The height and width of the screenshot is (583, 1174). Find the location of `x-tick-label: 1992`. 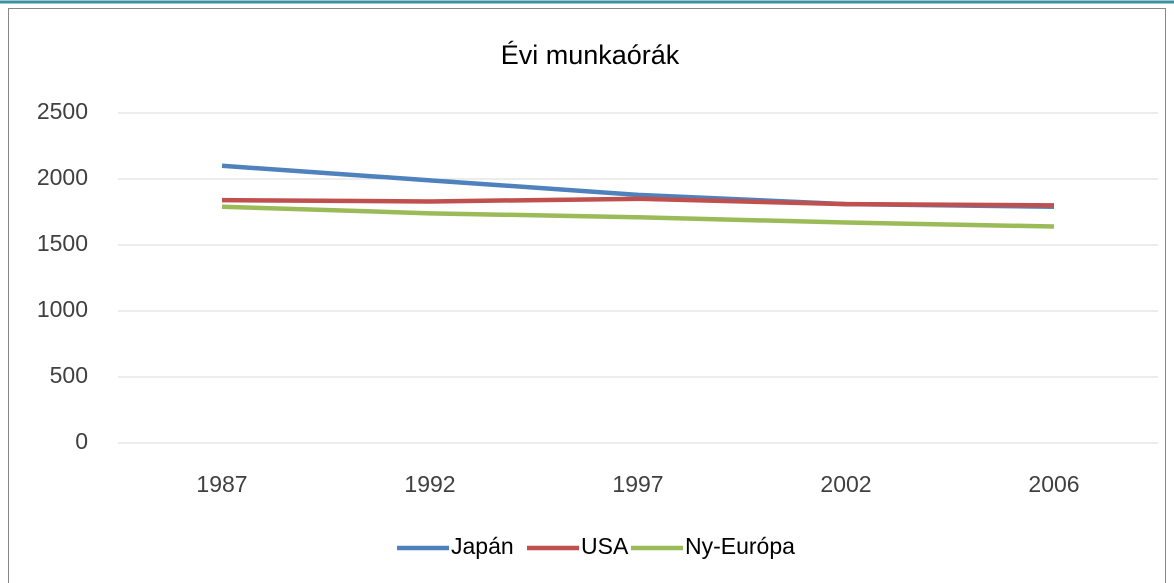

x-tick-label: 1992 is located at coordinates (429, 484).